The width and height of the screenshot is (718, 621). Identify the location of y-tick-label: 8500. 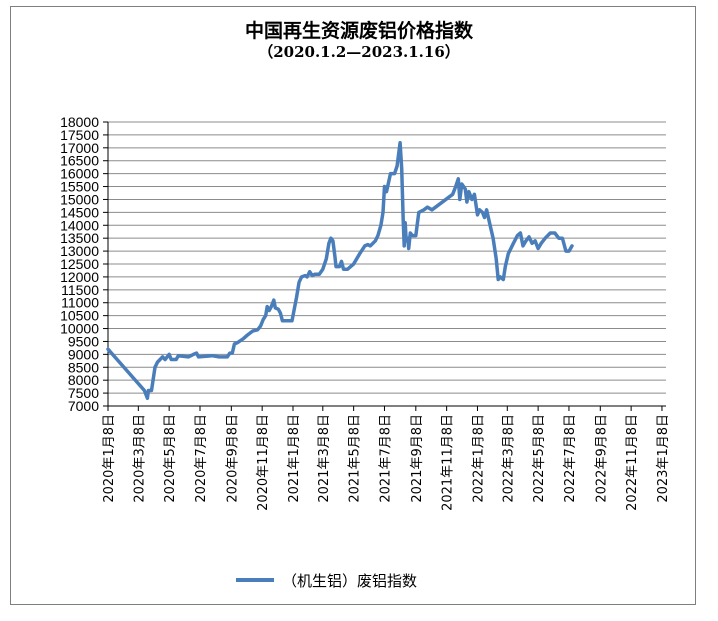
(83, 367).